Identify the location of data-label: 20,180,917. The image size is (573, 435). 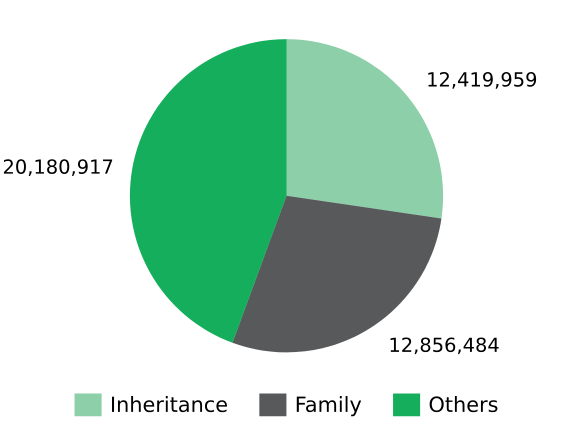
(58, 167).